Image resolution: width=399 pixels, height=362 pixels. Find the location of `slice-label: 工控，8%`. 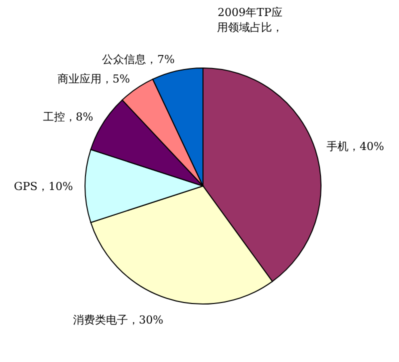

slice-label: 工控，8% is located at coordinates (68, 117).